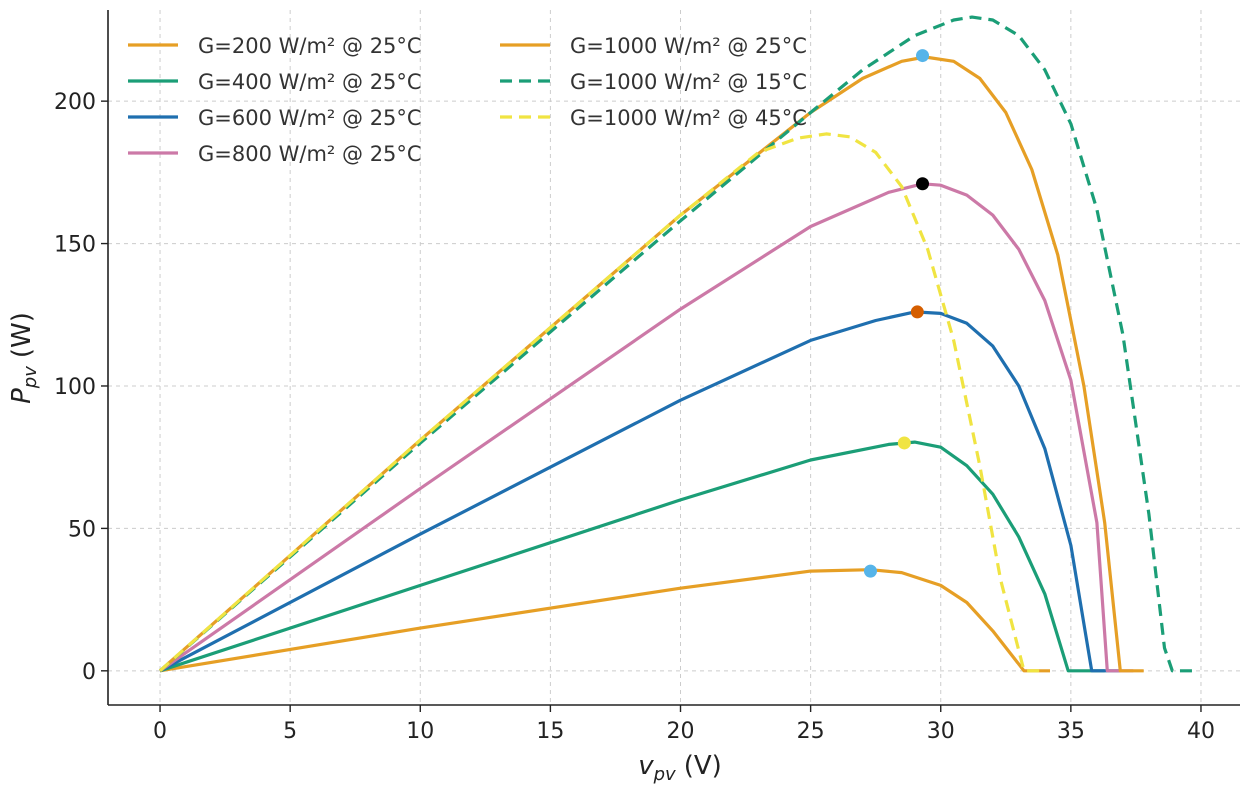 This screenshot has width=1257, height=785. Describe the element at coordinates (75, 245) in the screenshot. I see `y-tick-label: 150` at that location.